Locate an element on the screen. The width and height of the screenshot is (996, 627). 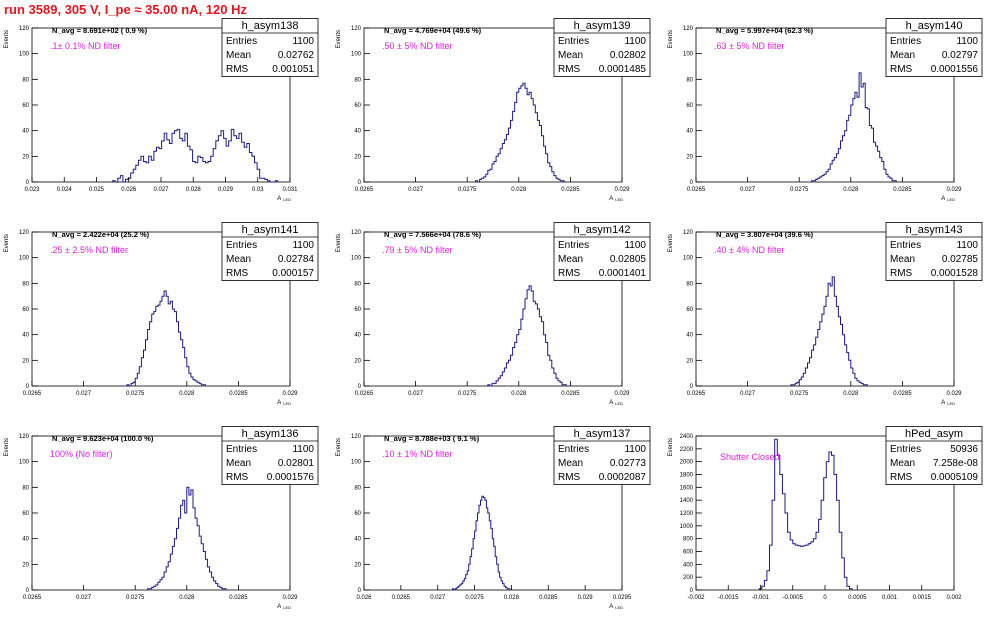
stats-value: 0.02801 is located at coordinates (296, 463).